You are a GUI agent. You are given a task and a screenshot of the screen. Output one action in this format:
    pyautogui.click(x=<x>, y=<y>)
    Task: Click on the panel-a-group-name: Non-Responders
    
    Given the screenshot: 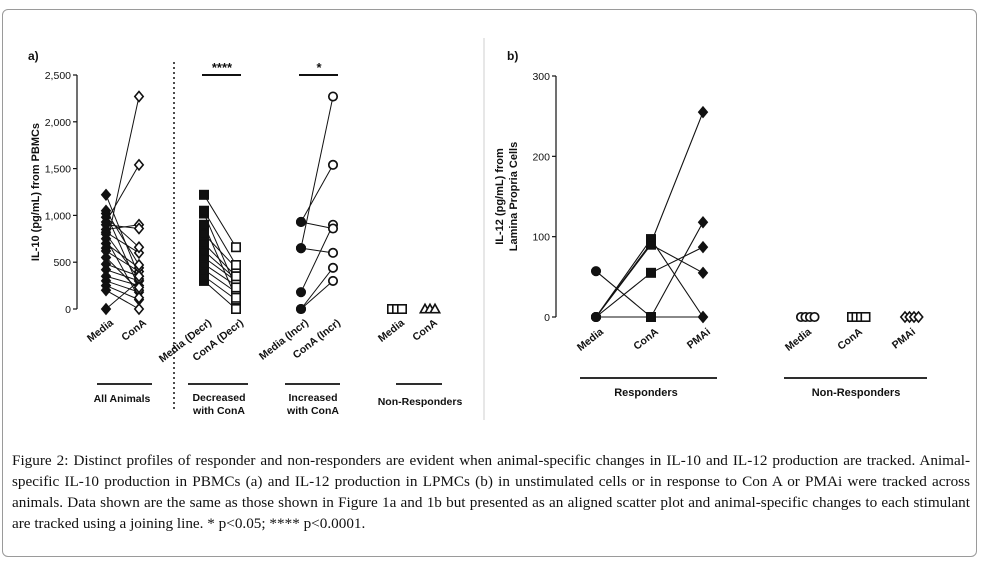 What is the action you would take?
    pyautogui.click(x=420, y=402)
    